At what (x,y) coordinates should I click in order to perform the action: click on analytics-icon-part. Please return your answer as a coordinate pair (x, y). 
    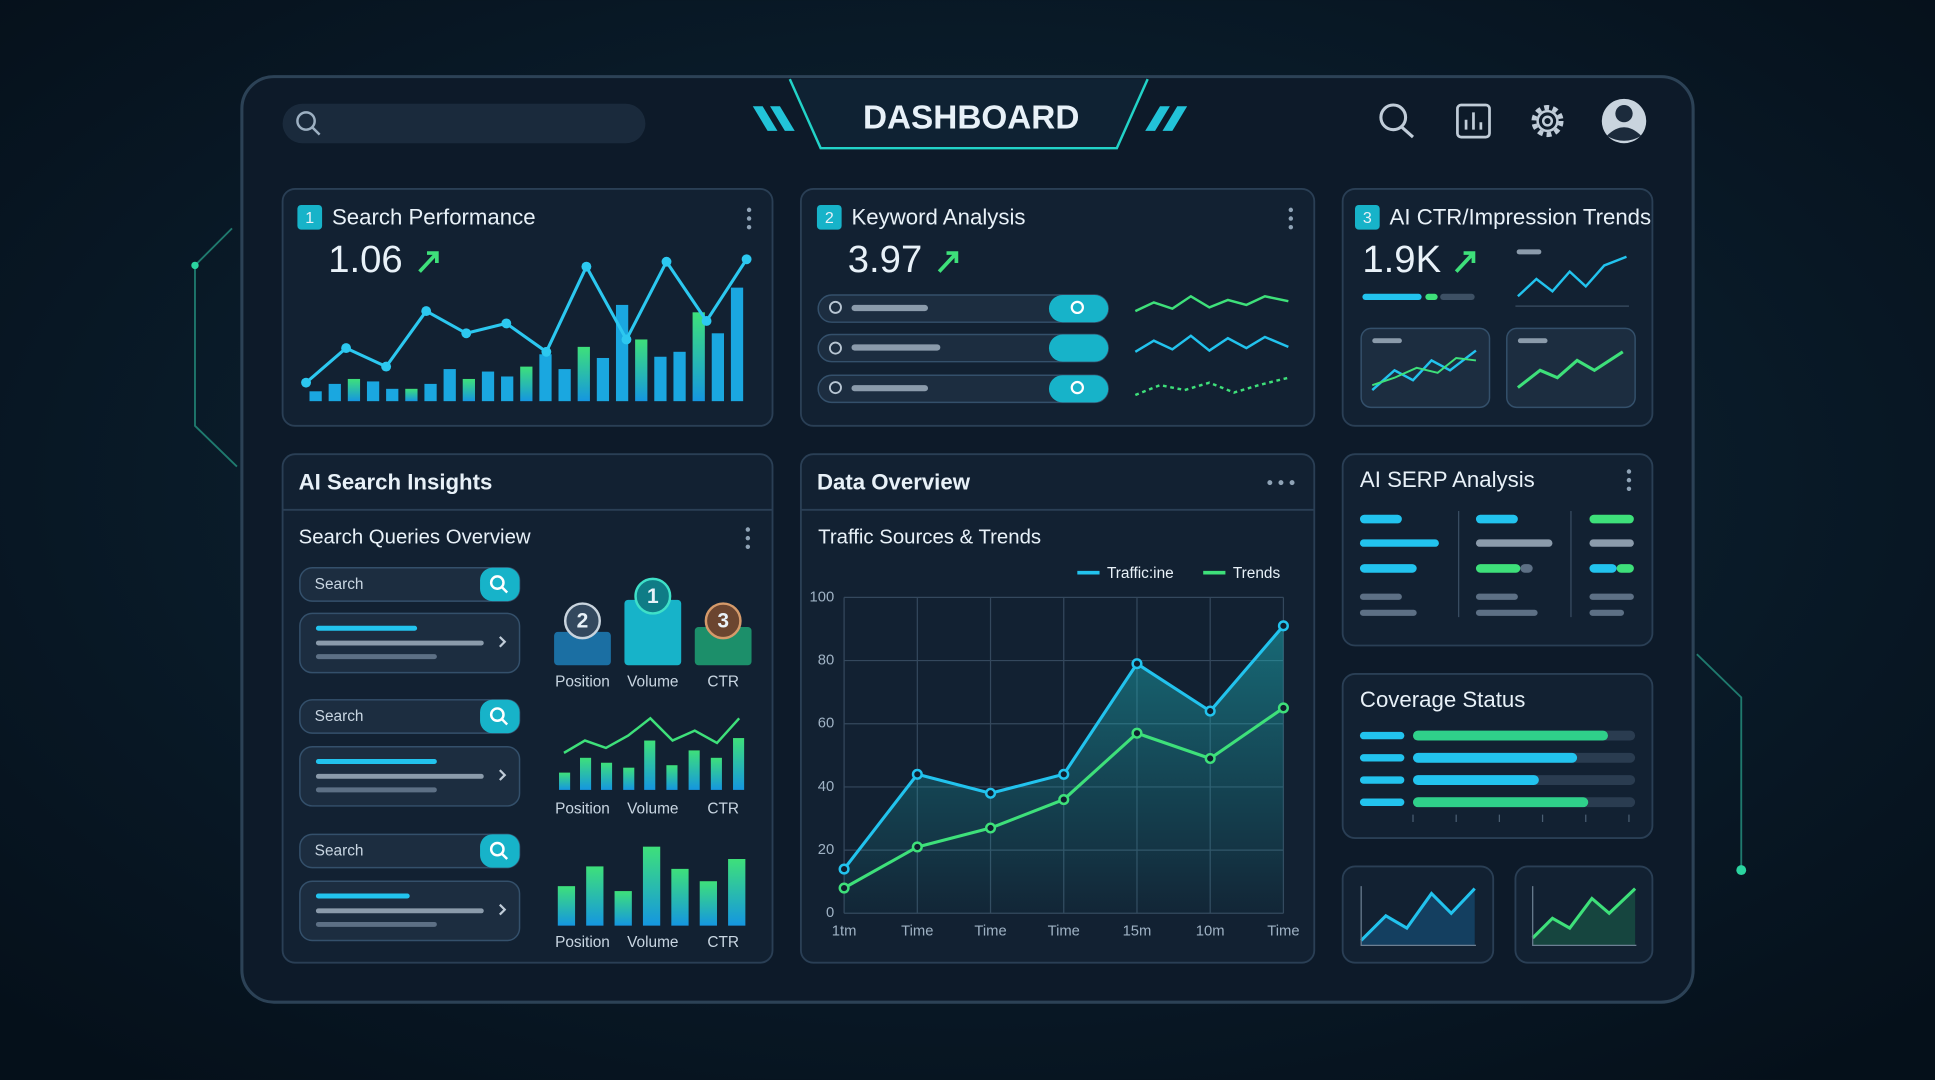
    Looking at the image, I should click on (1473, 121).